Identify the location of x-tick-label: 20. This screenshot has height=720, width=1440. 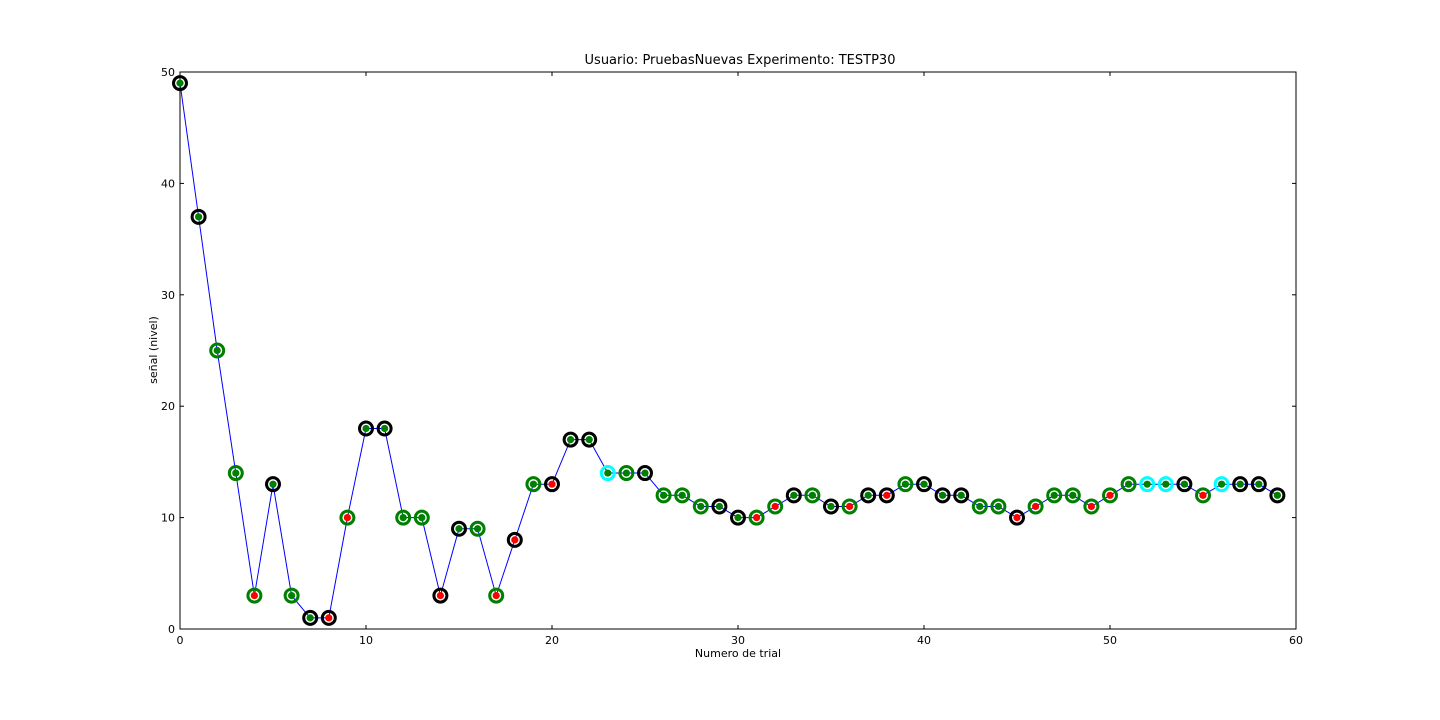
(552, 640).